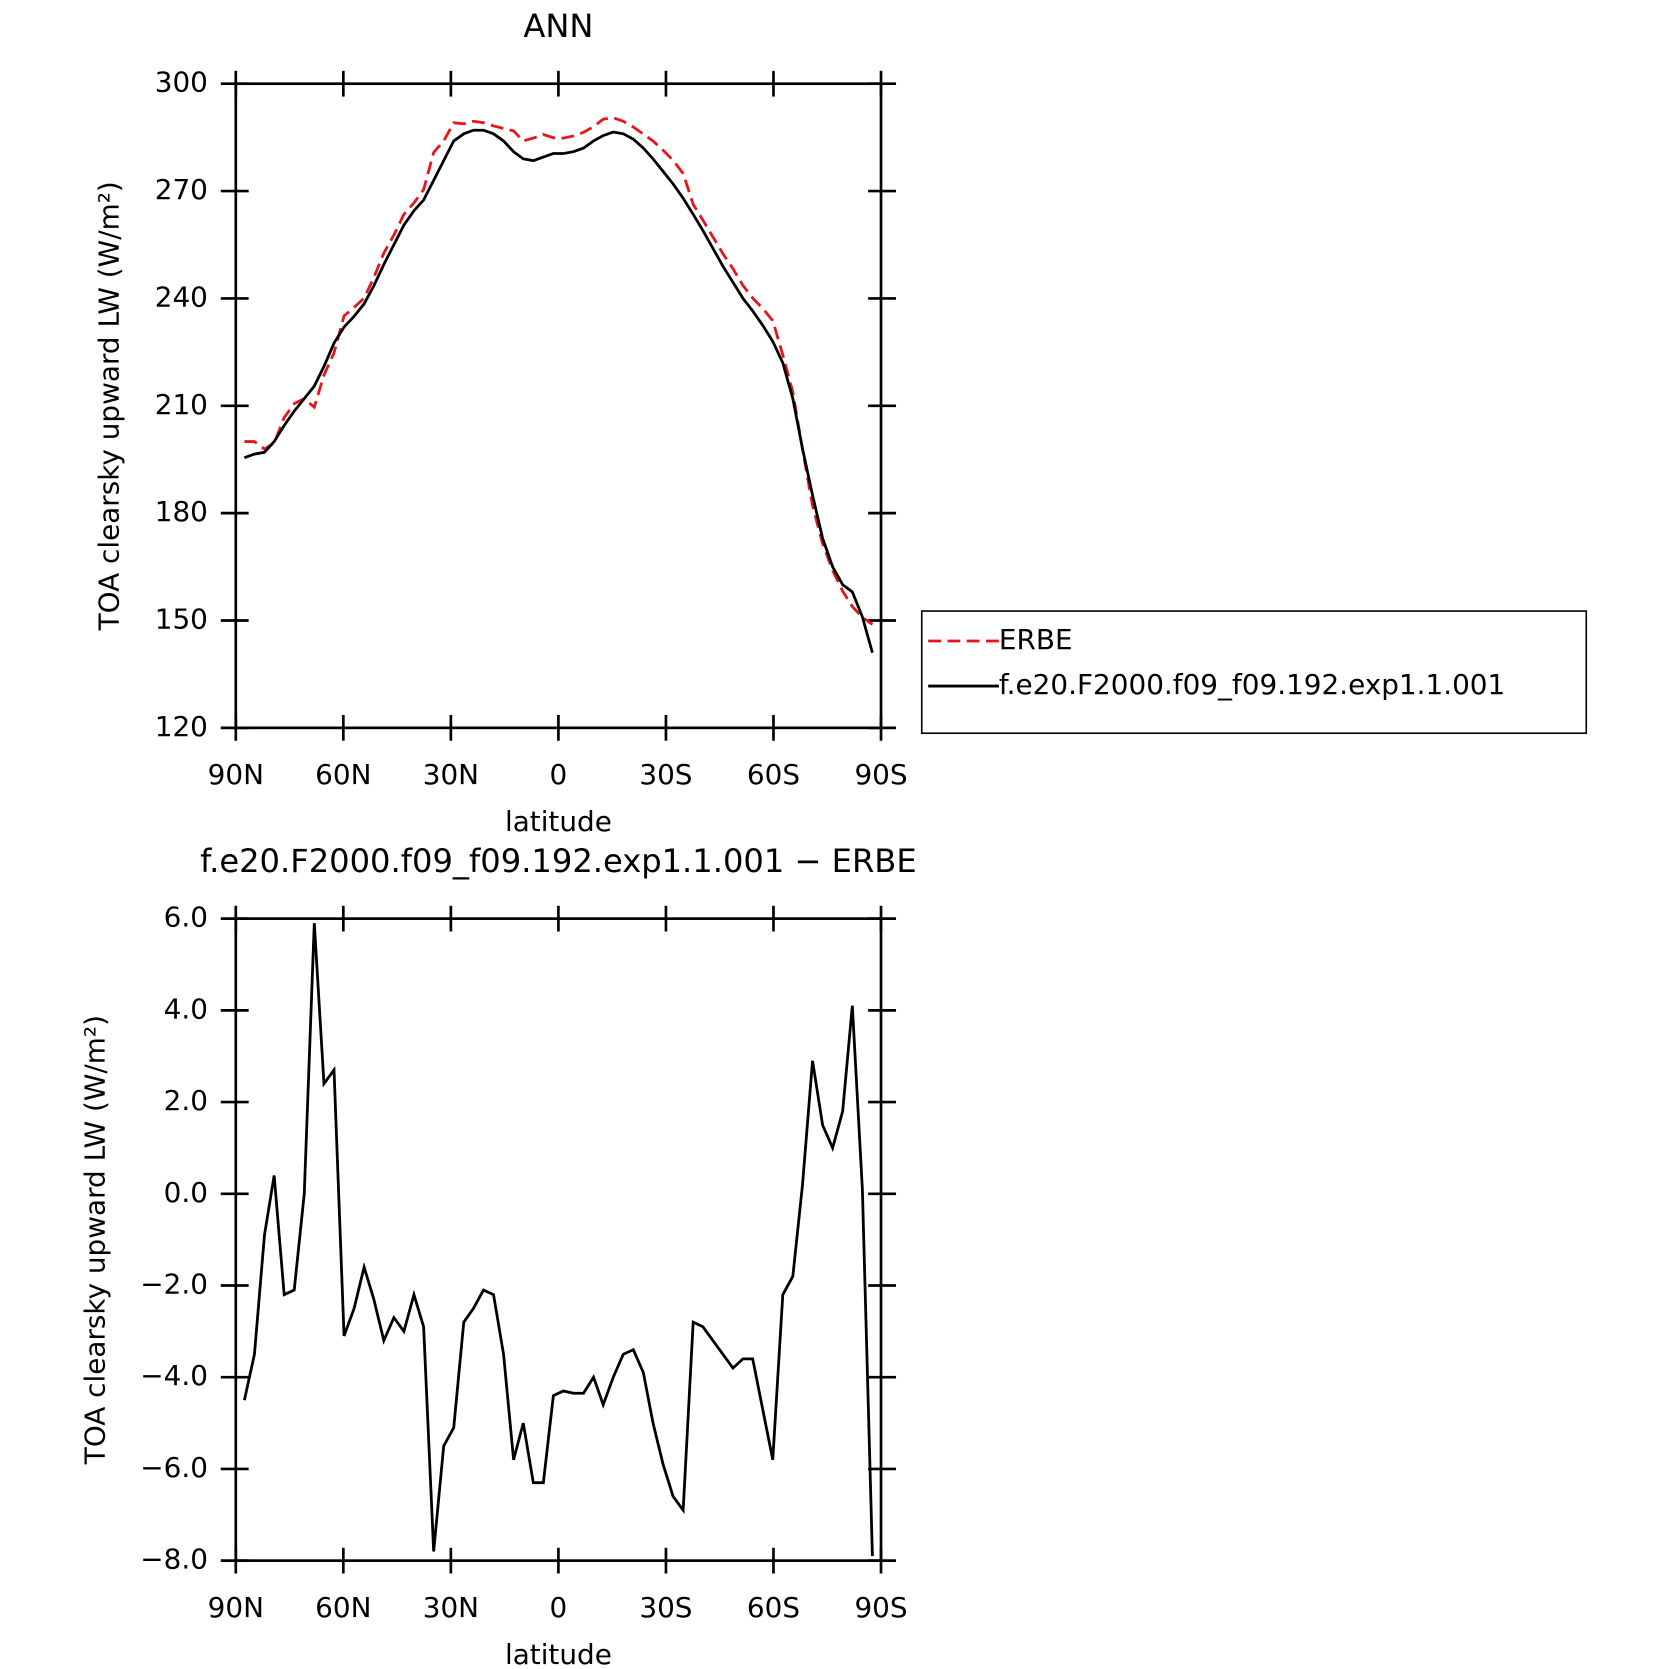 Image resolution: width=1672 pixels, height=1669 pixels. Describe the element at coordinates (174, 1375) in the screenshot. I see `y-tick-label: −4.0` at that location.